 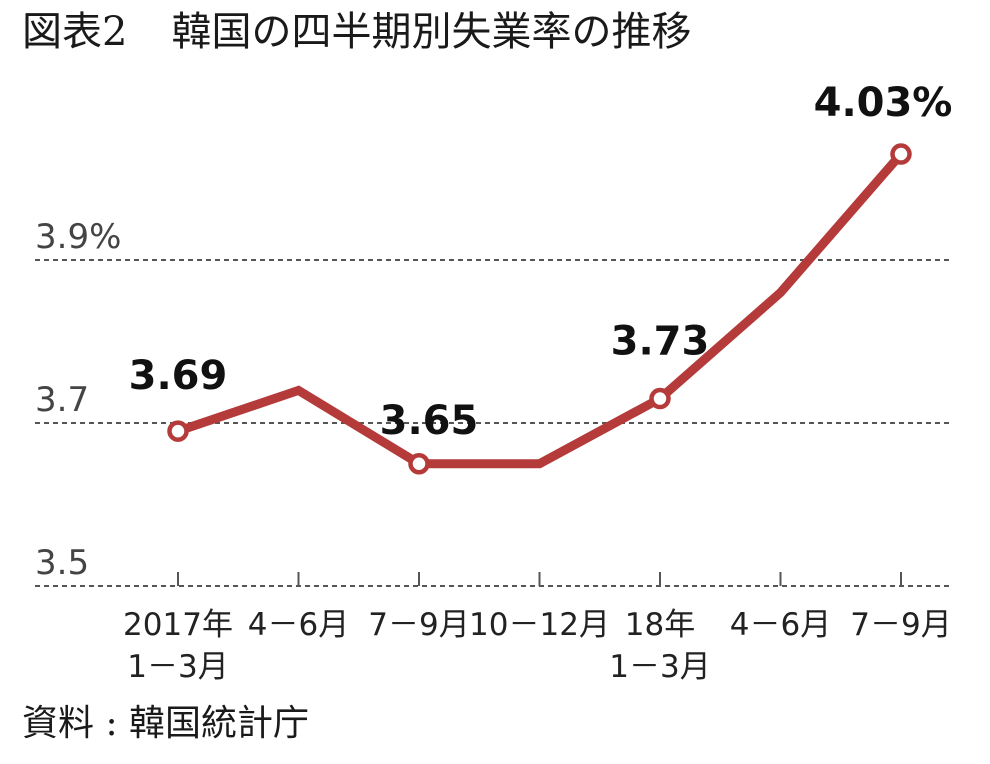 I want to click on data-label: 3.65, so click(x=429, y=421).